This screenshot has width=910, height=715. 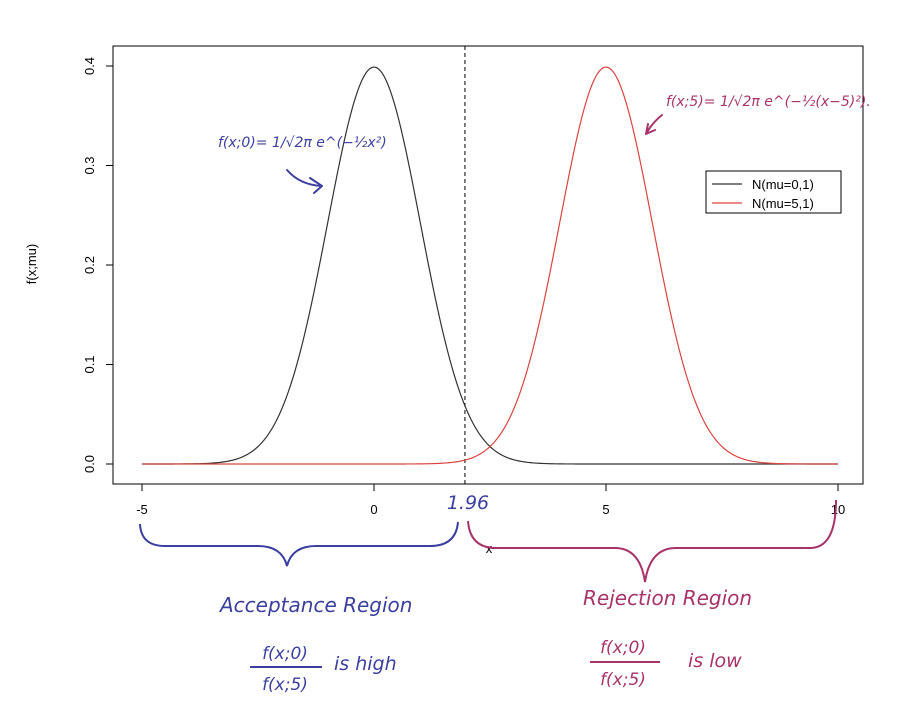 I want to click on formula-left: f(x;0)= 1/√2π e^(−½x²), so click(x=302, y=143).